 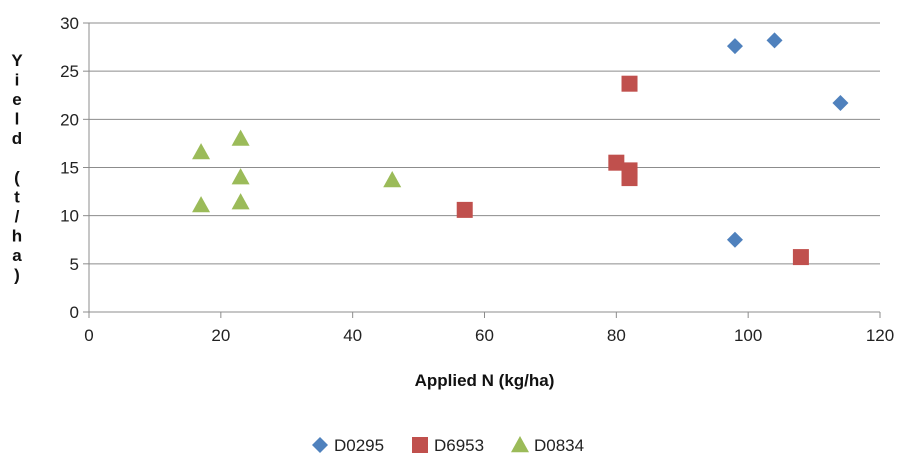 What do you see at coordinates (559, 445) in the screenshot?
I see `legend-label: D0834` at bounding box center [559, 445].